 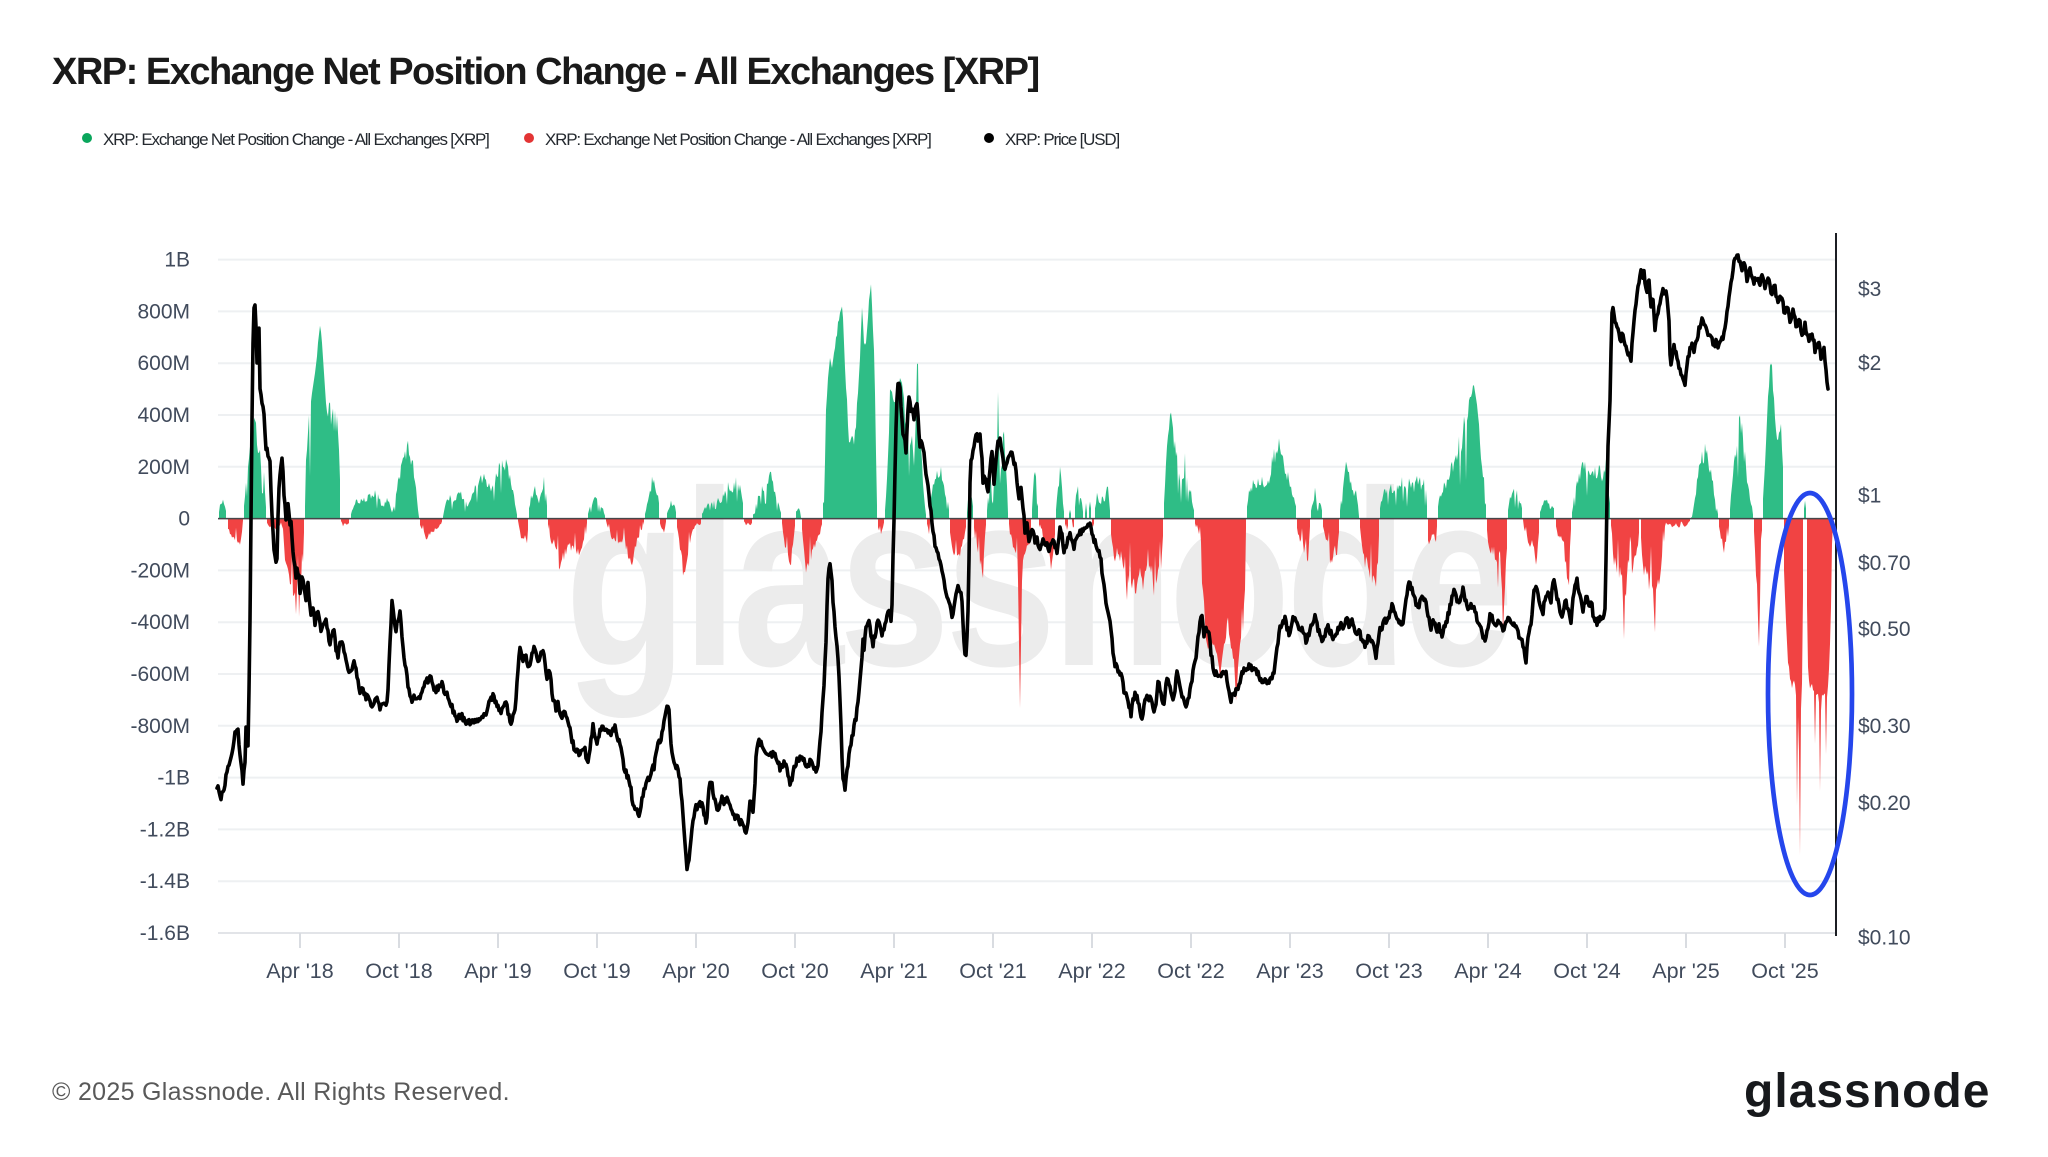 What do you see at coordinates (1487, 971) in the screenshot?
I see `svg-text: Apr '24` at bounding box center [1487, 971].